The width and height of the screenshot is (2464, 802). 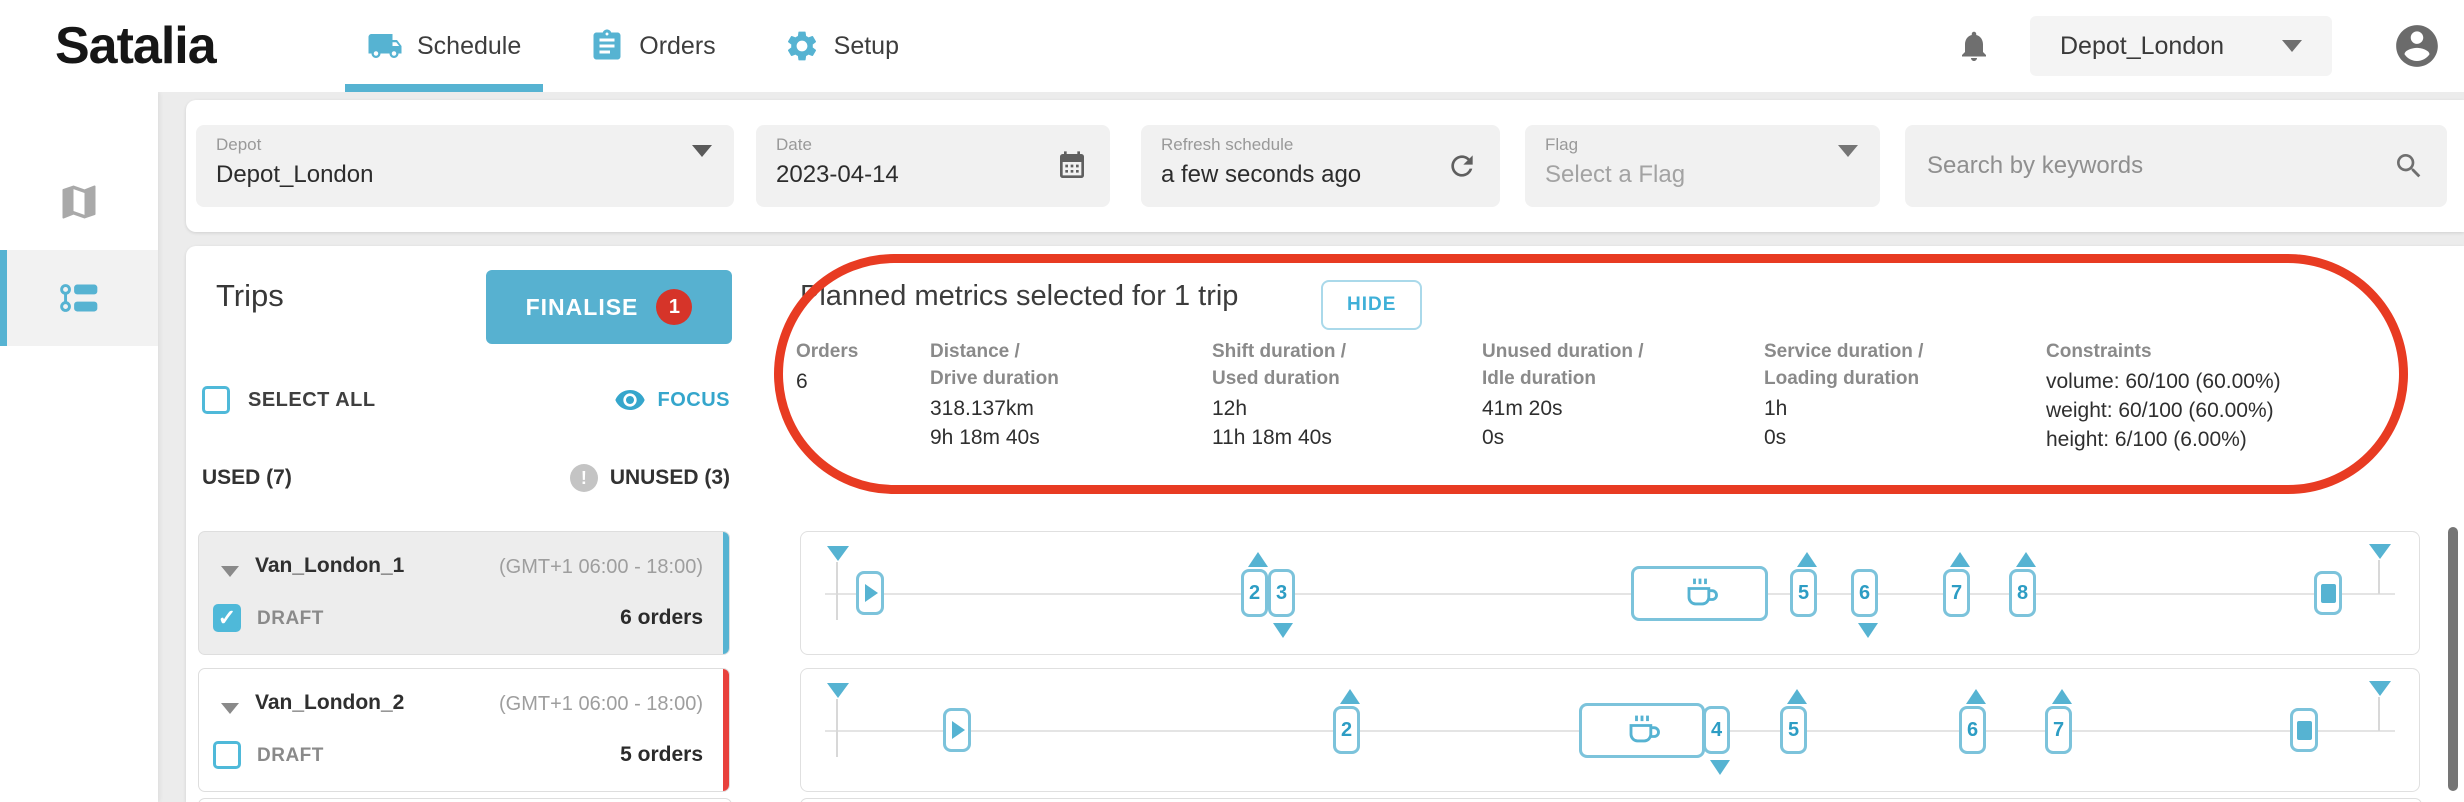 I want to click on van-checkbox-checked, so click(x=227, y=618).